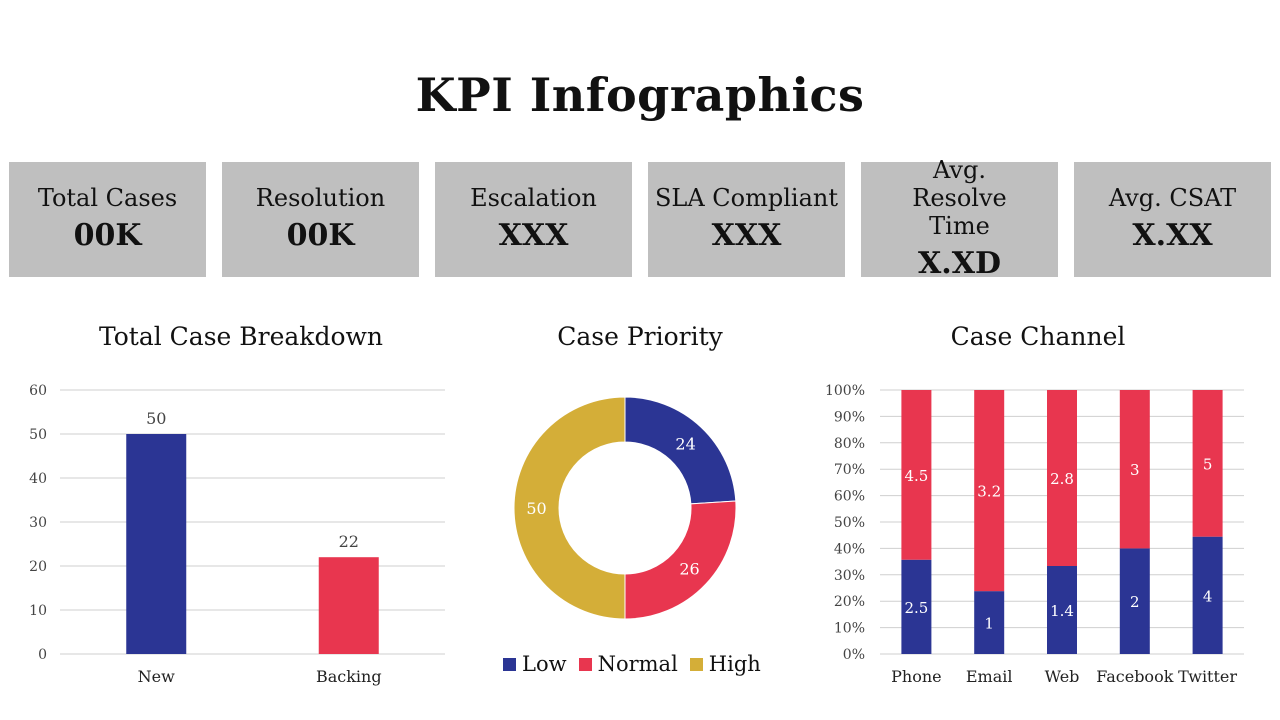 The height and width of the screenshot is (720, 1280). I want to click on chart-title-total-case-breakdown: Total Case Breakdown, so click(240, 336).